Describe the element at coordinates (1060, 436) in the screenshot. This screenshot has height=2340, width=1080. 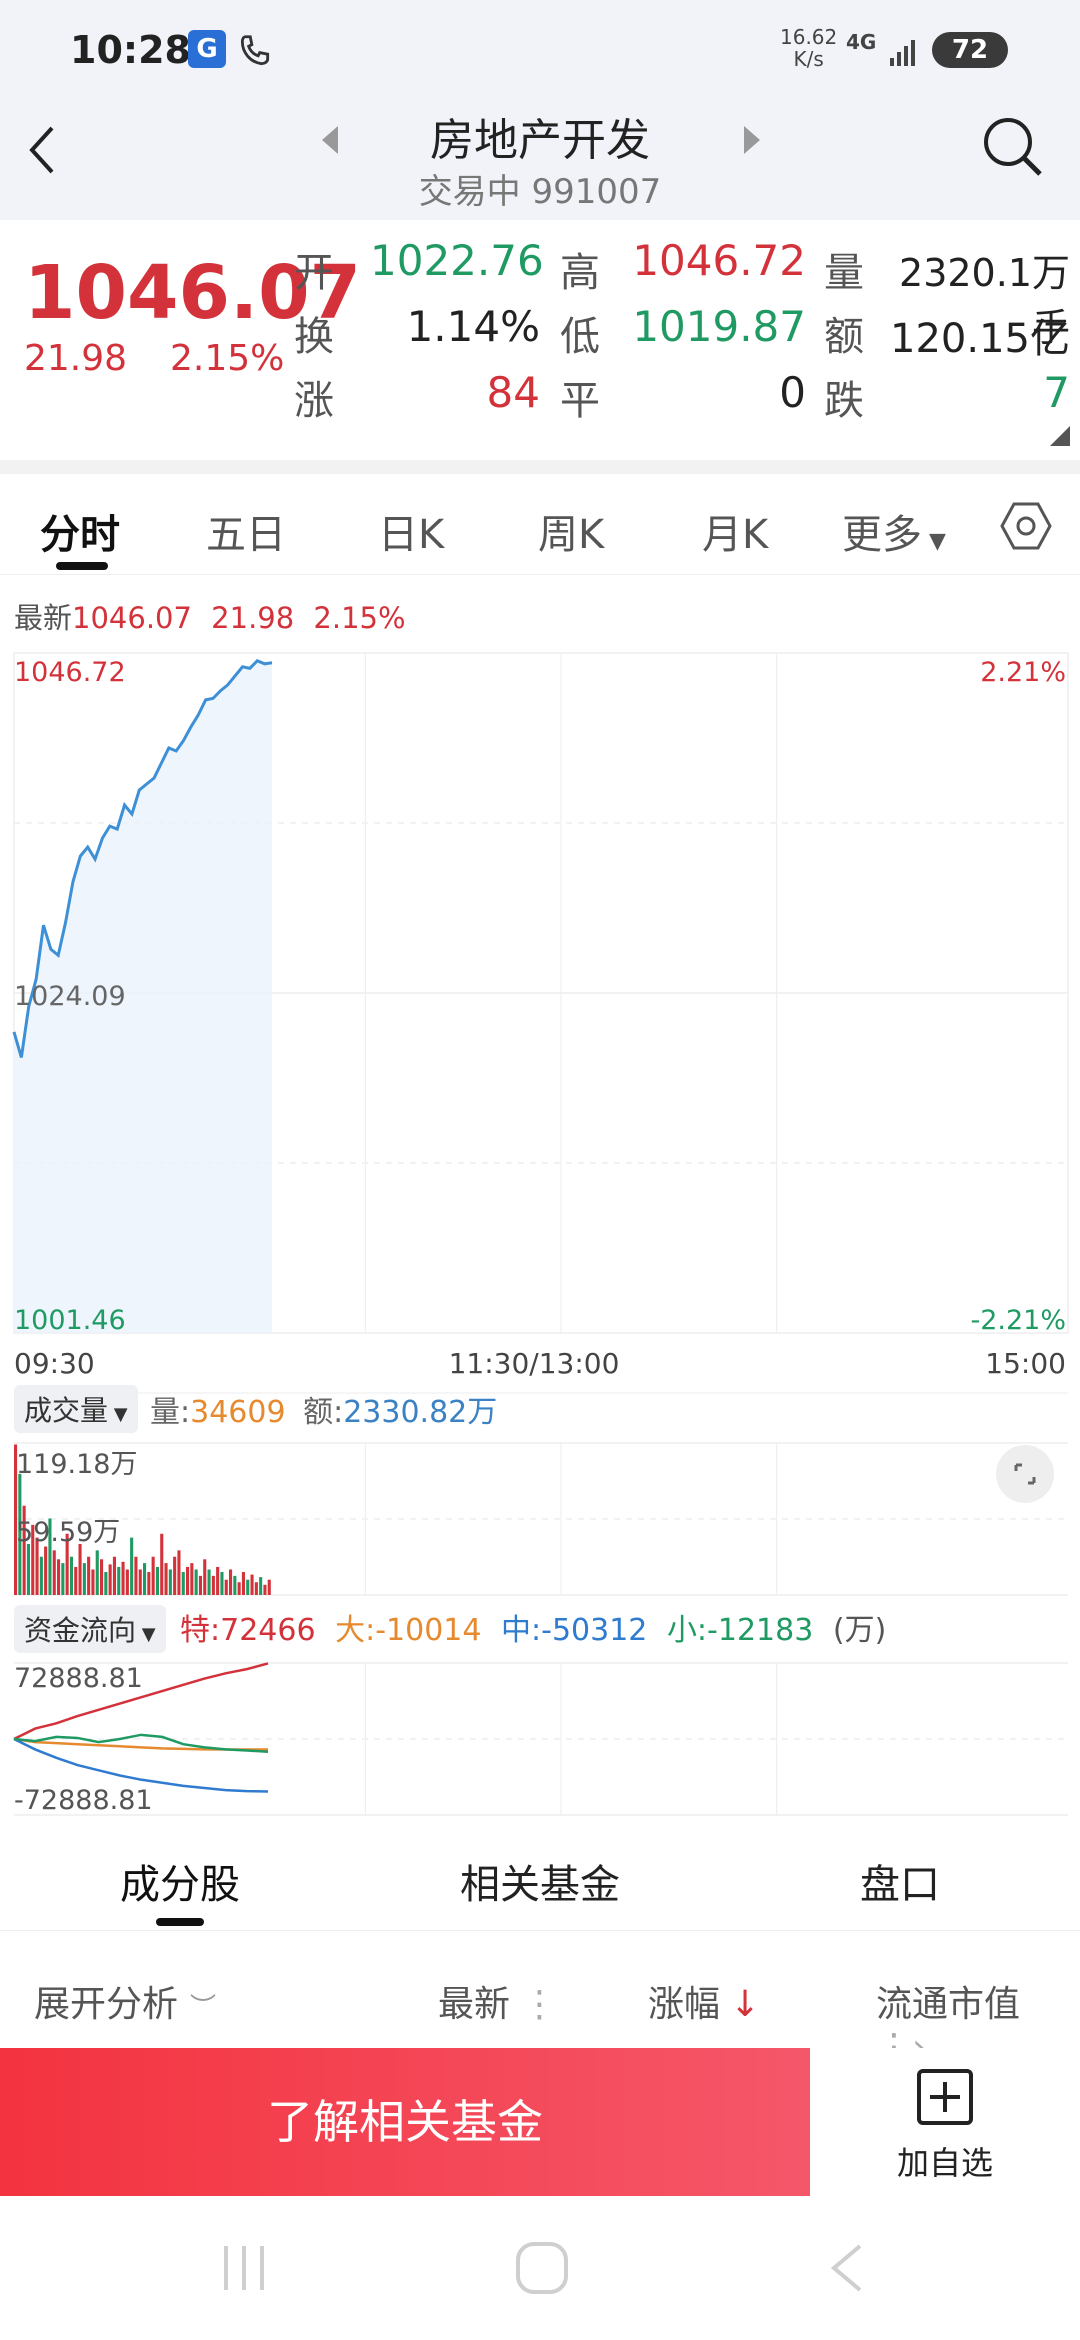
I see `expand-corner-icon` at that location.